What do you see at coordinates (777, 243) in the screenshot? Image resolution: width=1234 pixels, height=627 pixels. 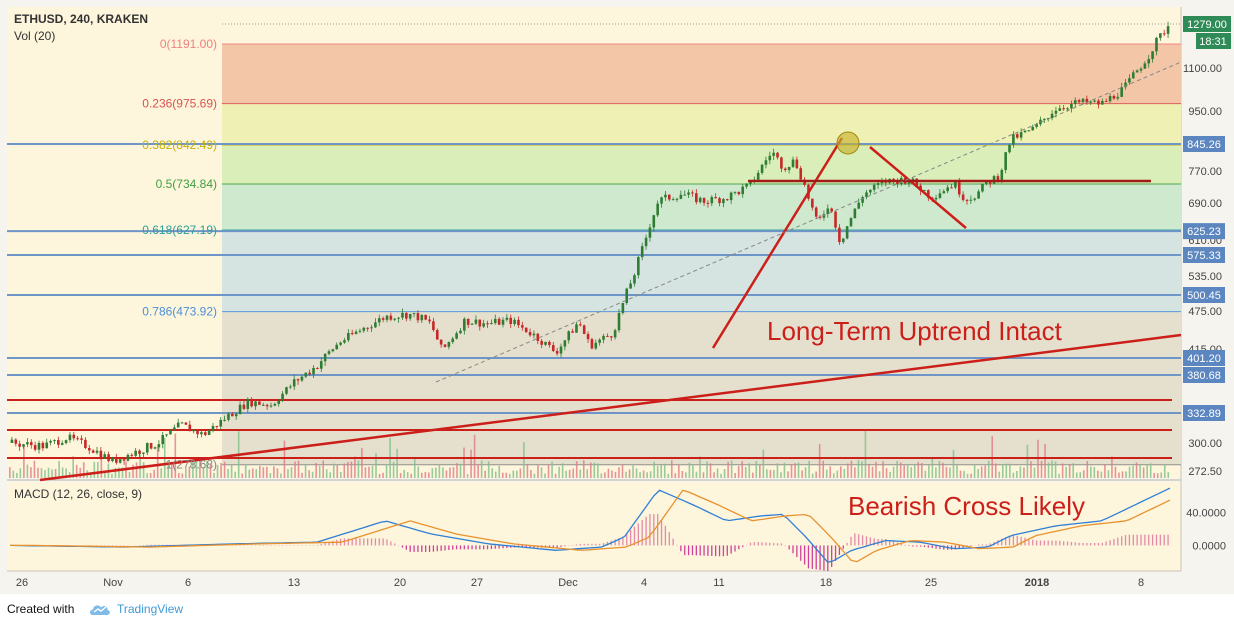 I see `rally-trendline` at bounding box center [777, 243].